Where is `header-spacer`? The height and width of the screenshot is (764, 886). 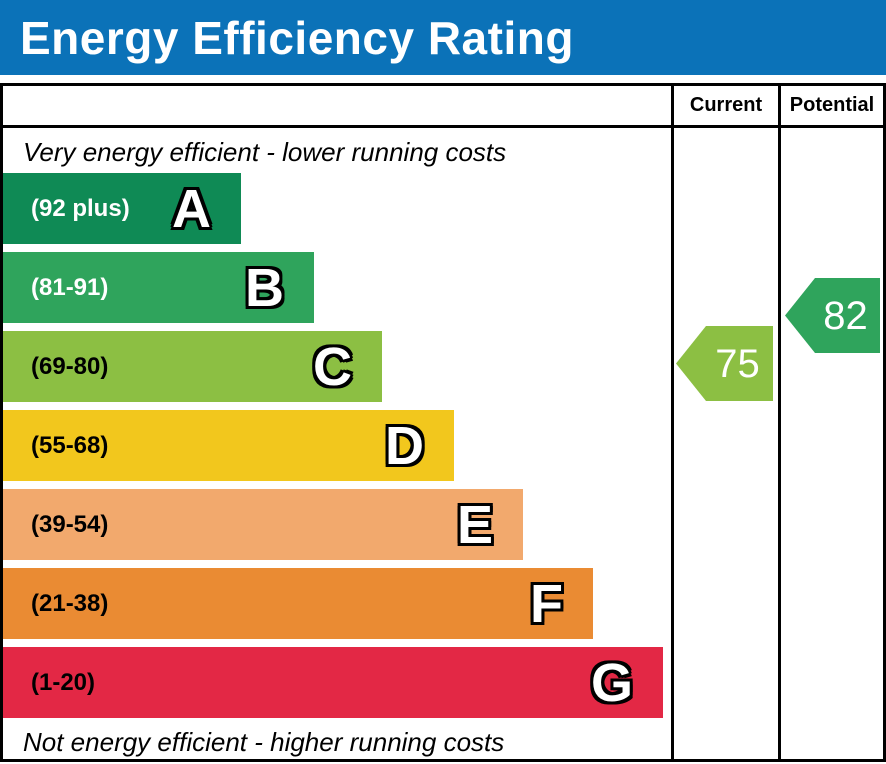 header-spacer is located at coordinates (337, 107).